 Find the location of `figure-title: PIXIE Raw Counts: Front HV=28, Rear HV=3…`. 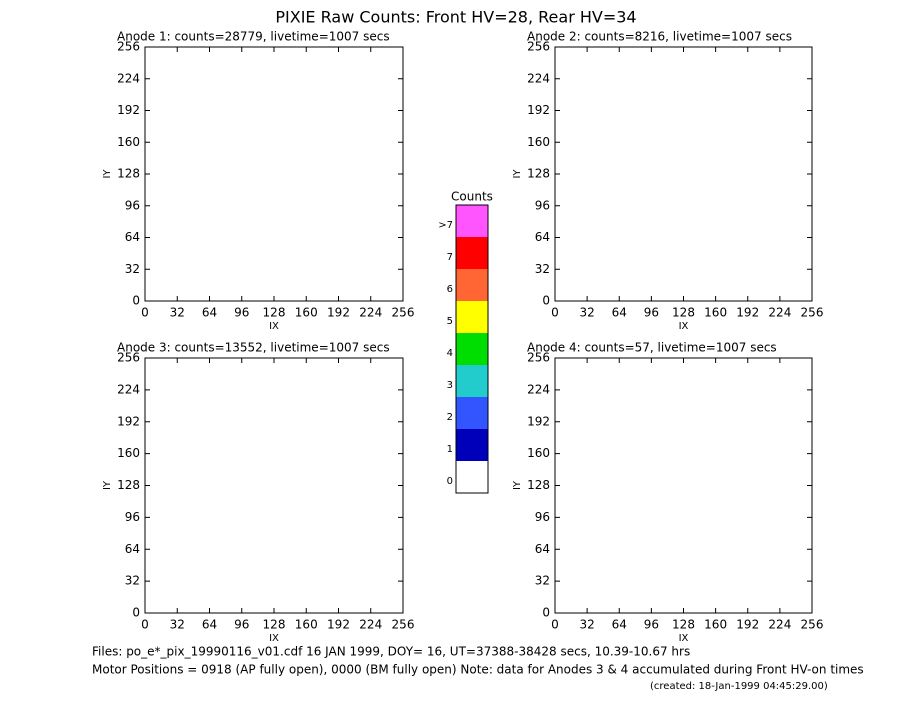

figure-title: PIXIE Raw Counts: Front HV=28, Rear HV=3… is located at coordinates (455, 17).